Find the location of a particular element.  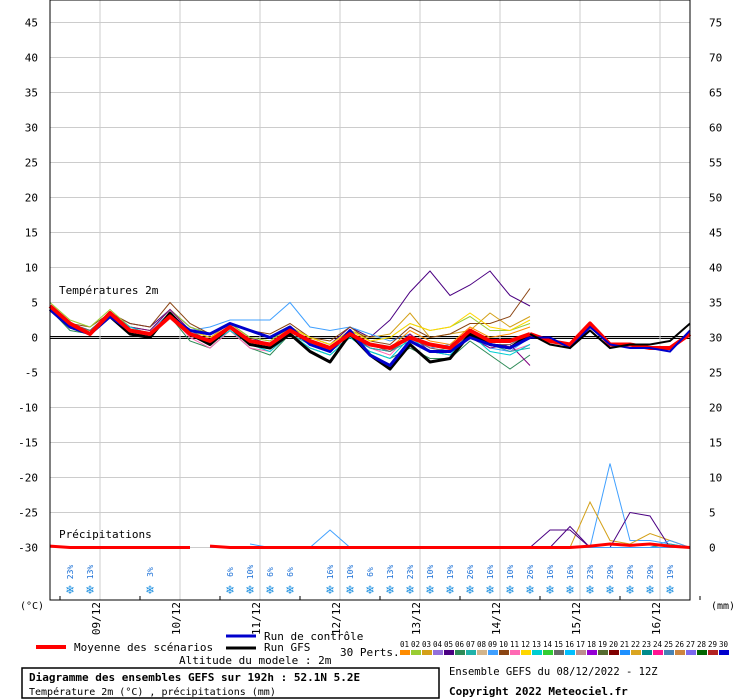

right-tick-label: 50 is located at coordinates (715, 198).